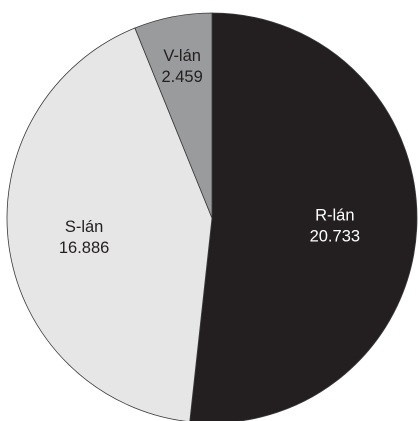 The width and height of the screenshot is (419, 421). What do you see at coordinates (84, 227) in the screenshot?
I see `slice-label: S-lán` at bounding box center [84, 227].